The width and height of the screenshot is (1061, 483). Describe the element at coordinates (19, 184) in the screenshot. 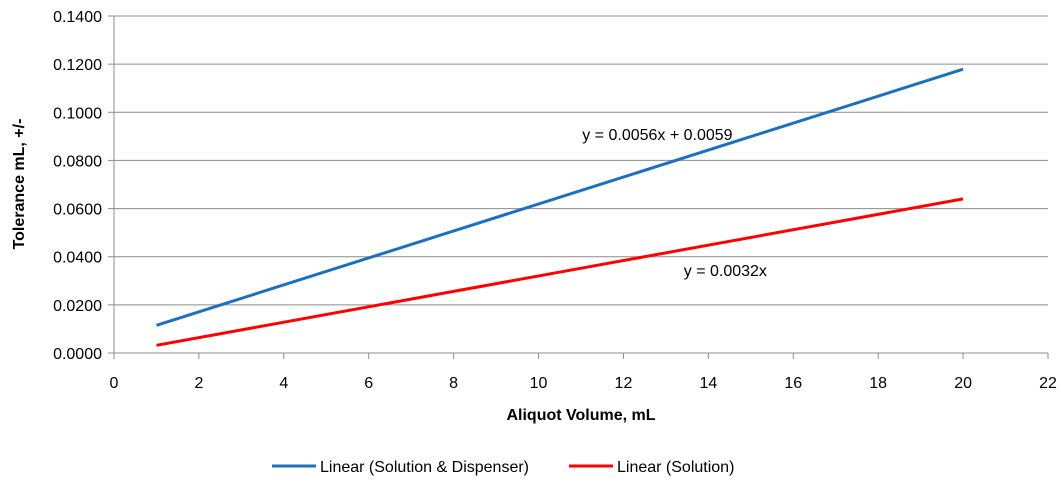

I see `y-axis-title: Tolerance mL, +/-` at that location.